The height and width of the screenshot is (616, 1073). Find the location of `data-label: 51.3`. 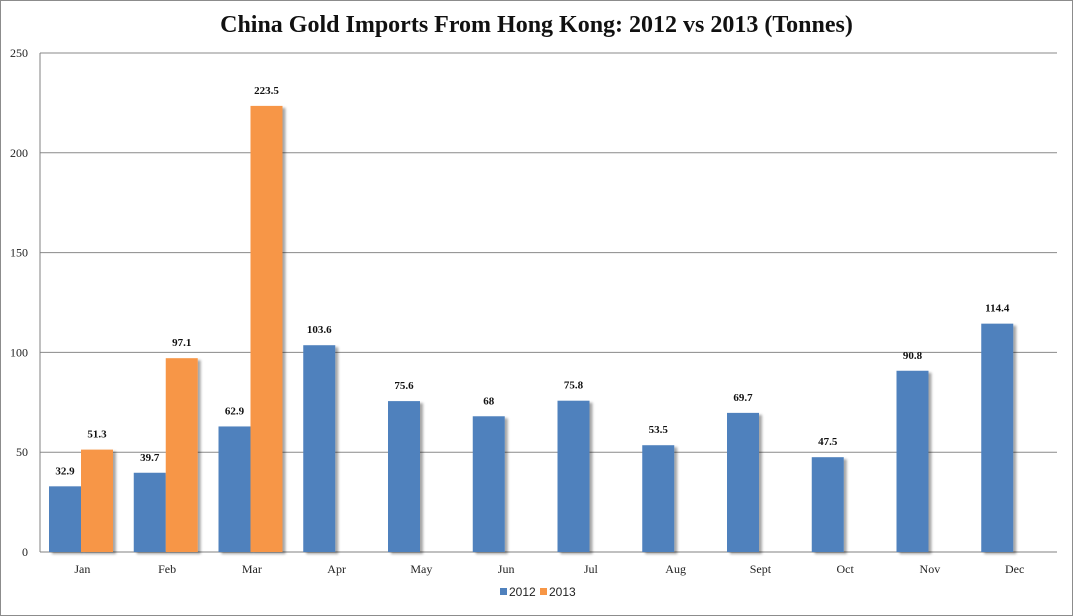

data-label: 51.3 is located at coordinates (97, 435).